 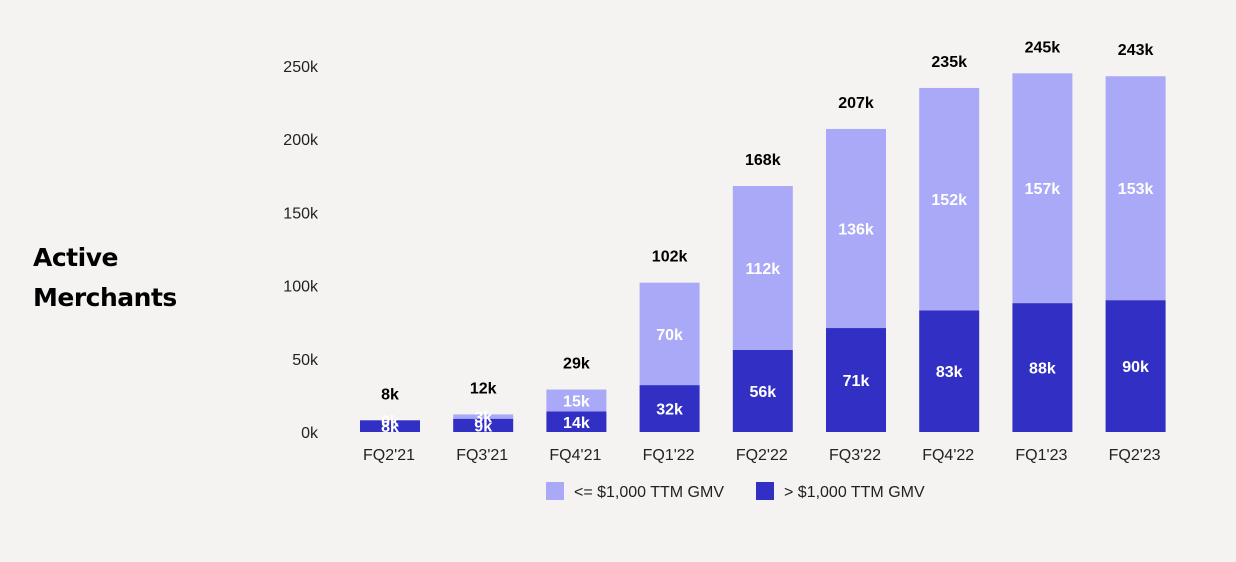 I want to click on legend-item: > $1,000 TTM GMV, so click(x=840, y=491).